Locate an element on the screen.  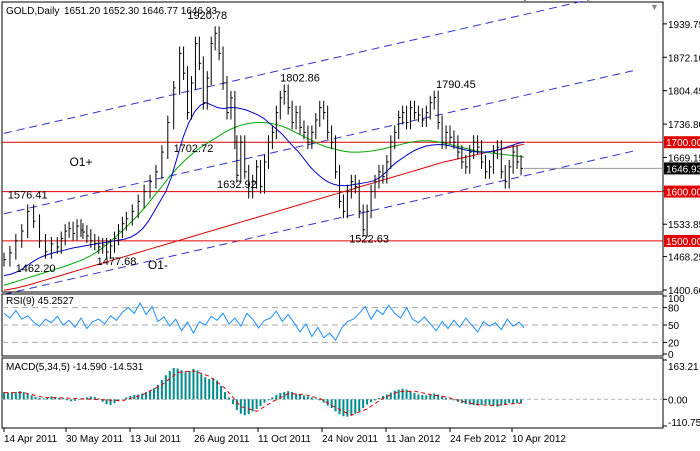
price-annotation: 1522.63 is located at coordinates (369, 239).